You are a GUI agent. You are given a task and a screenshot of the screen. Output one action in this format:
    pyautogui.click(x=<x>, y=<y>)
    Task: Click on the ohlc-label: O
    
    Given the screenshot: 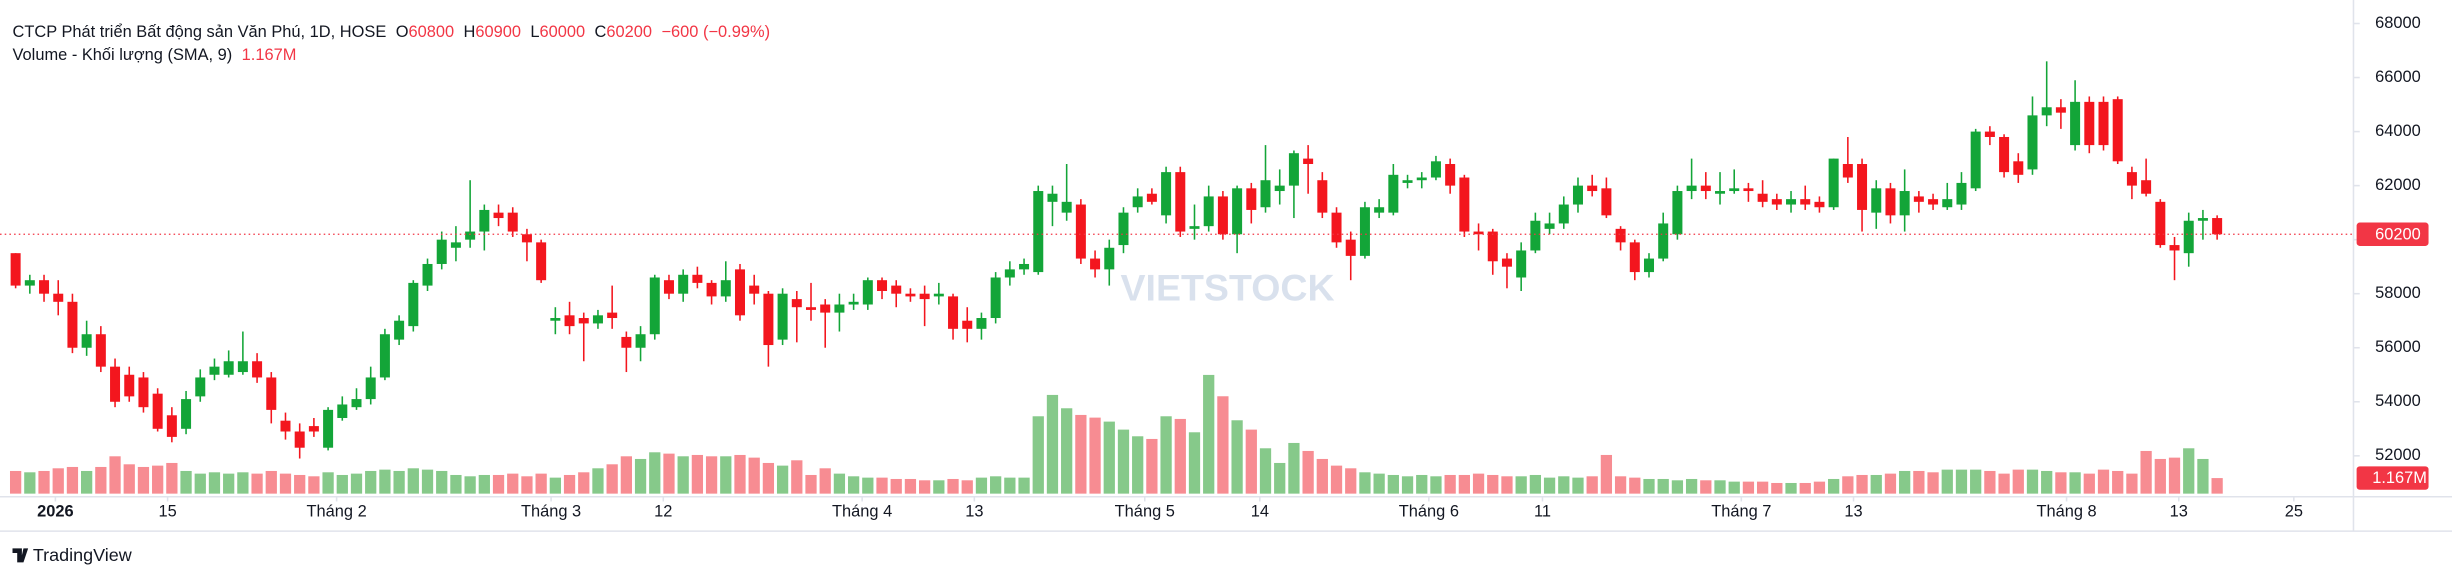 What is the action you would take?
    pyautogui.click(x=402, y=32)
    